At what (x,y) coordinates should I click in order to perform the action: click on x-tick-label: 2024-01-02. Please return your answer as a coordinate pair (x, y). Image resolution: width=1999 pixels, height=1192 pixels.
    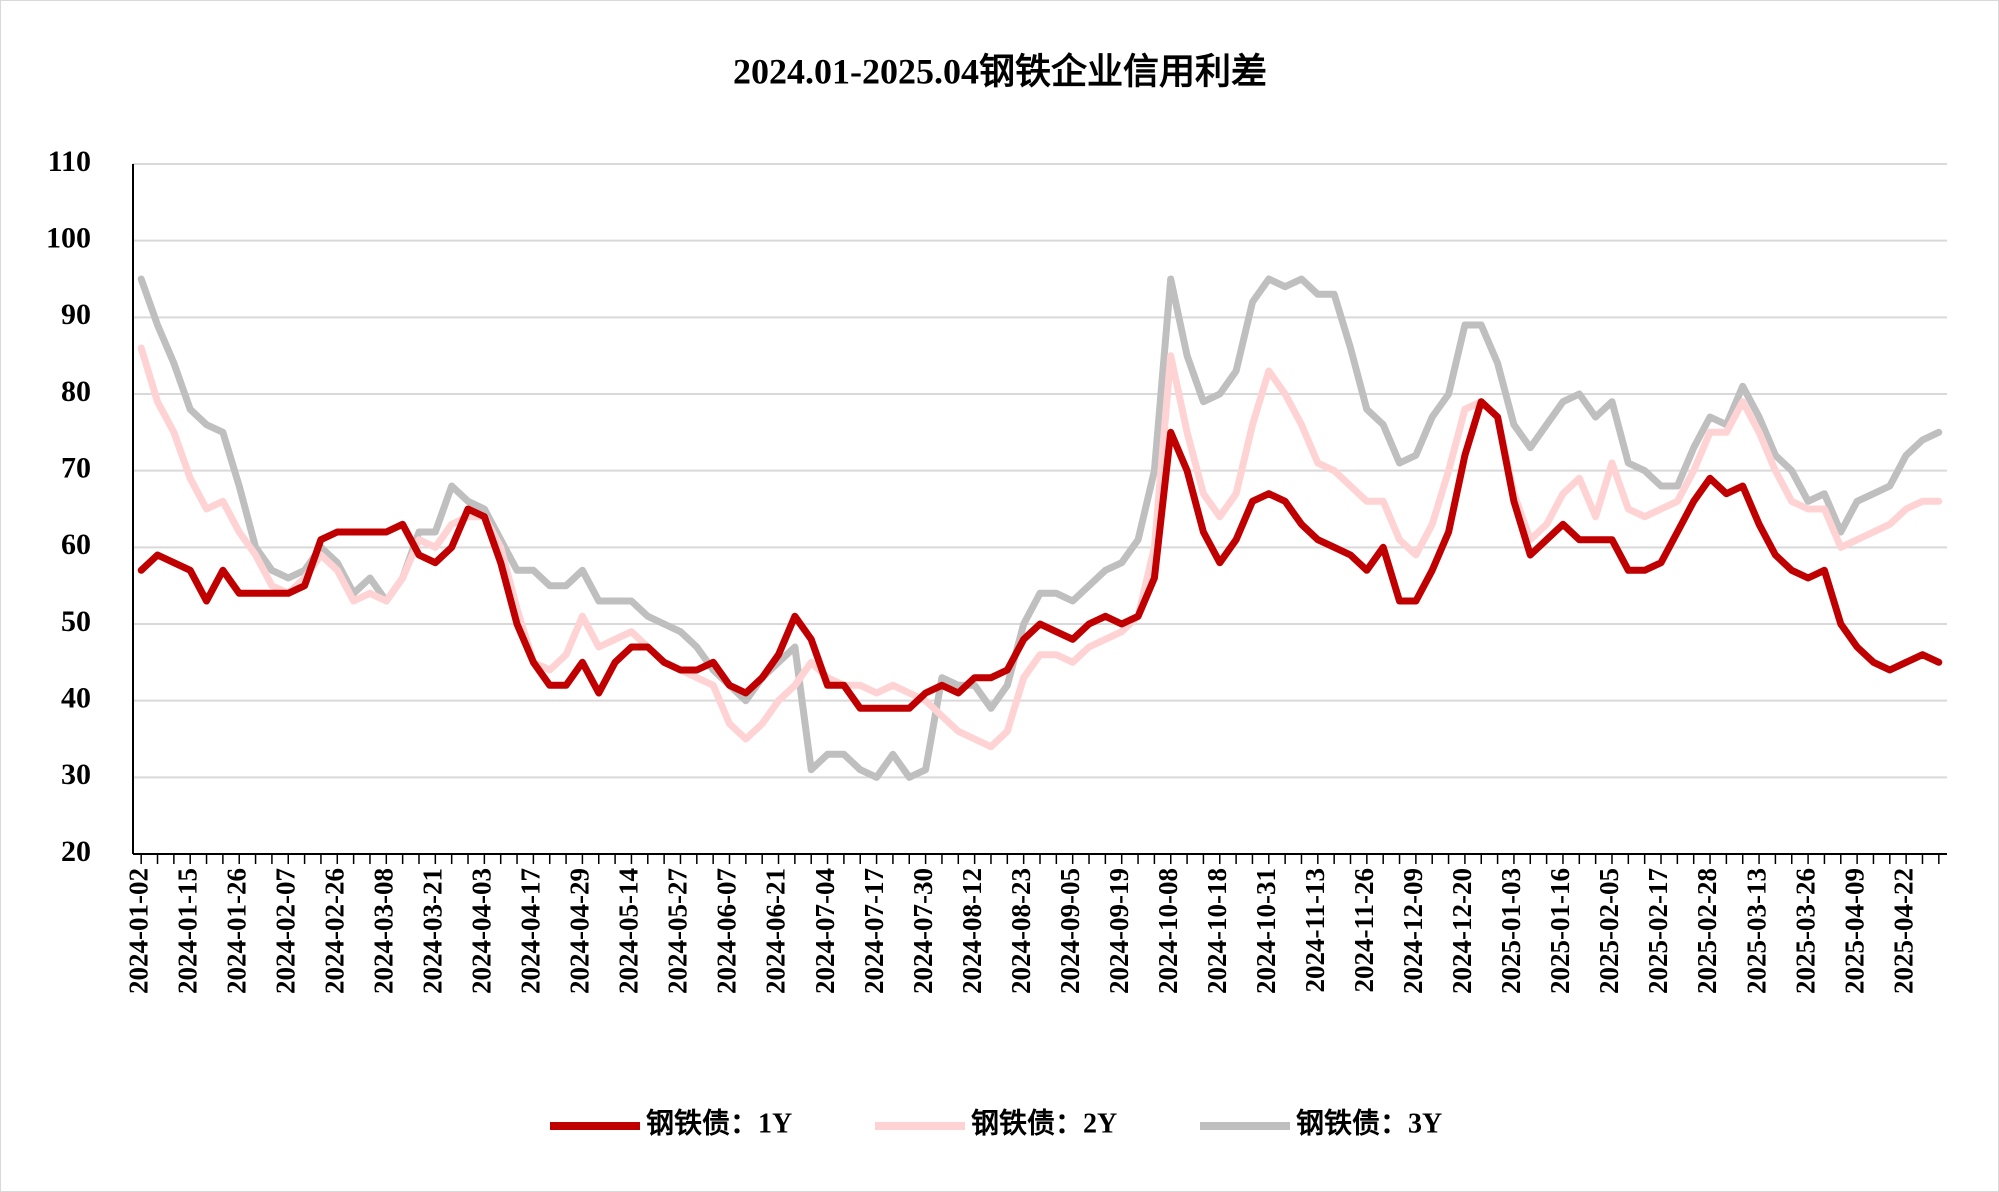
    Looking at the image, I should click on (138, 931).